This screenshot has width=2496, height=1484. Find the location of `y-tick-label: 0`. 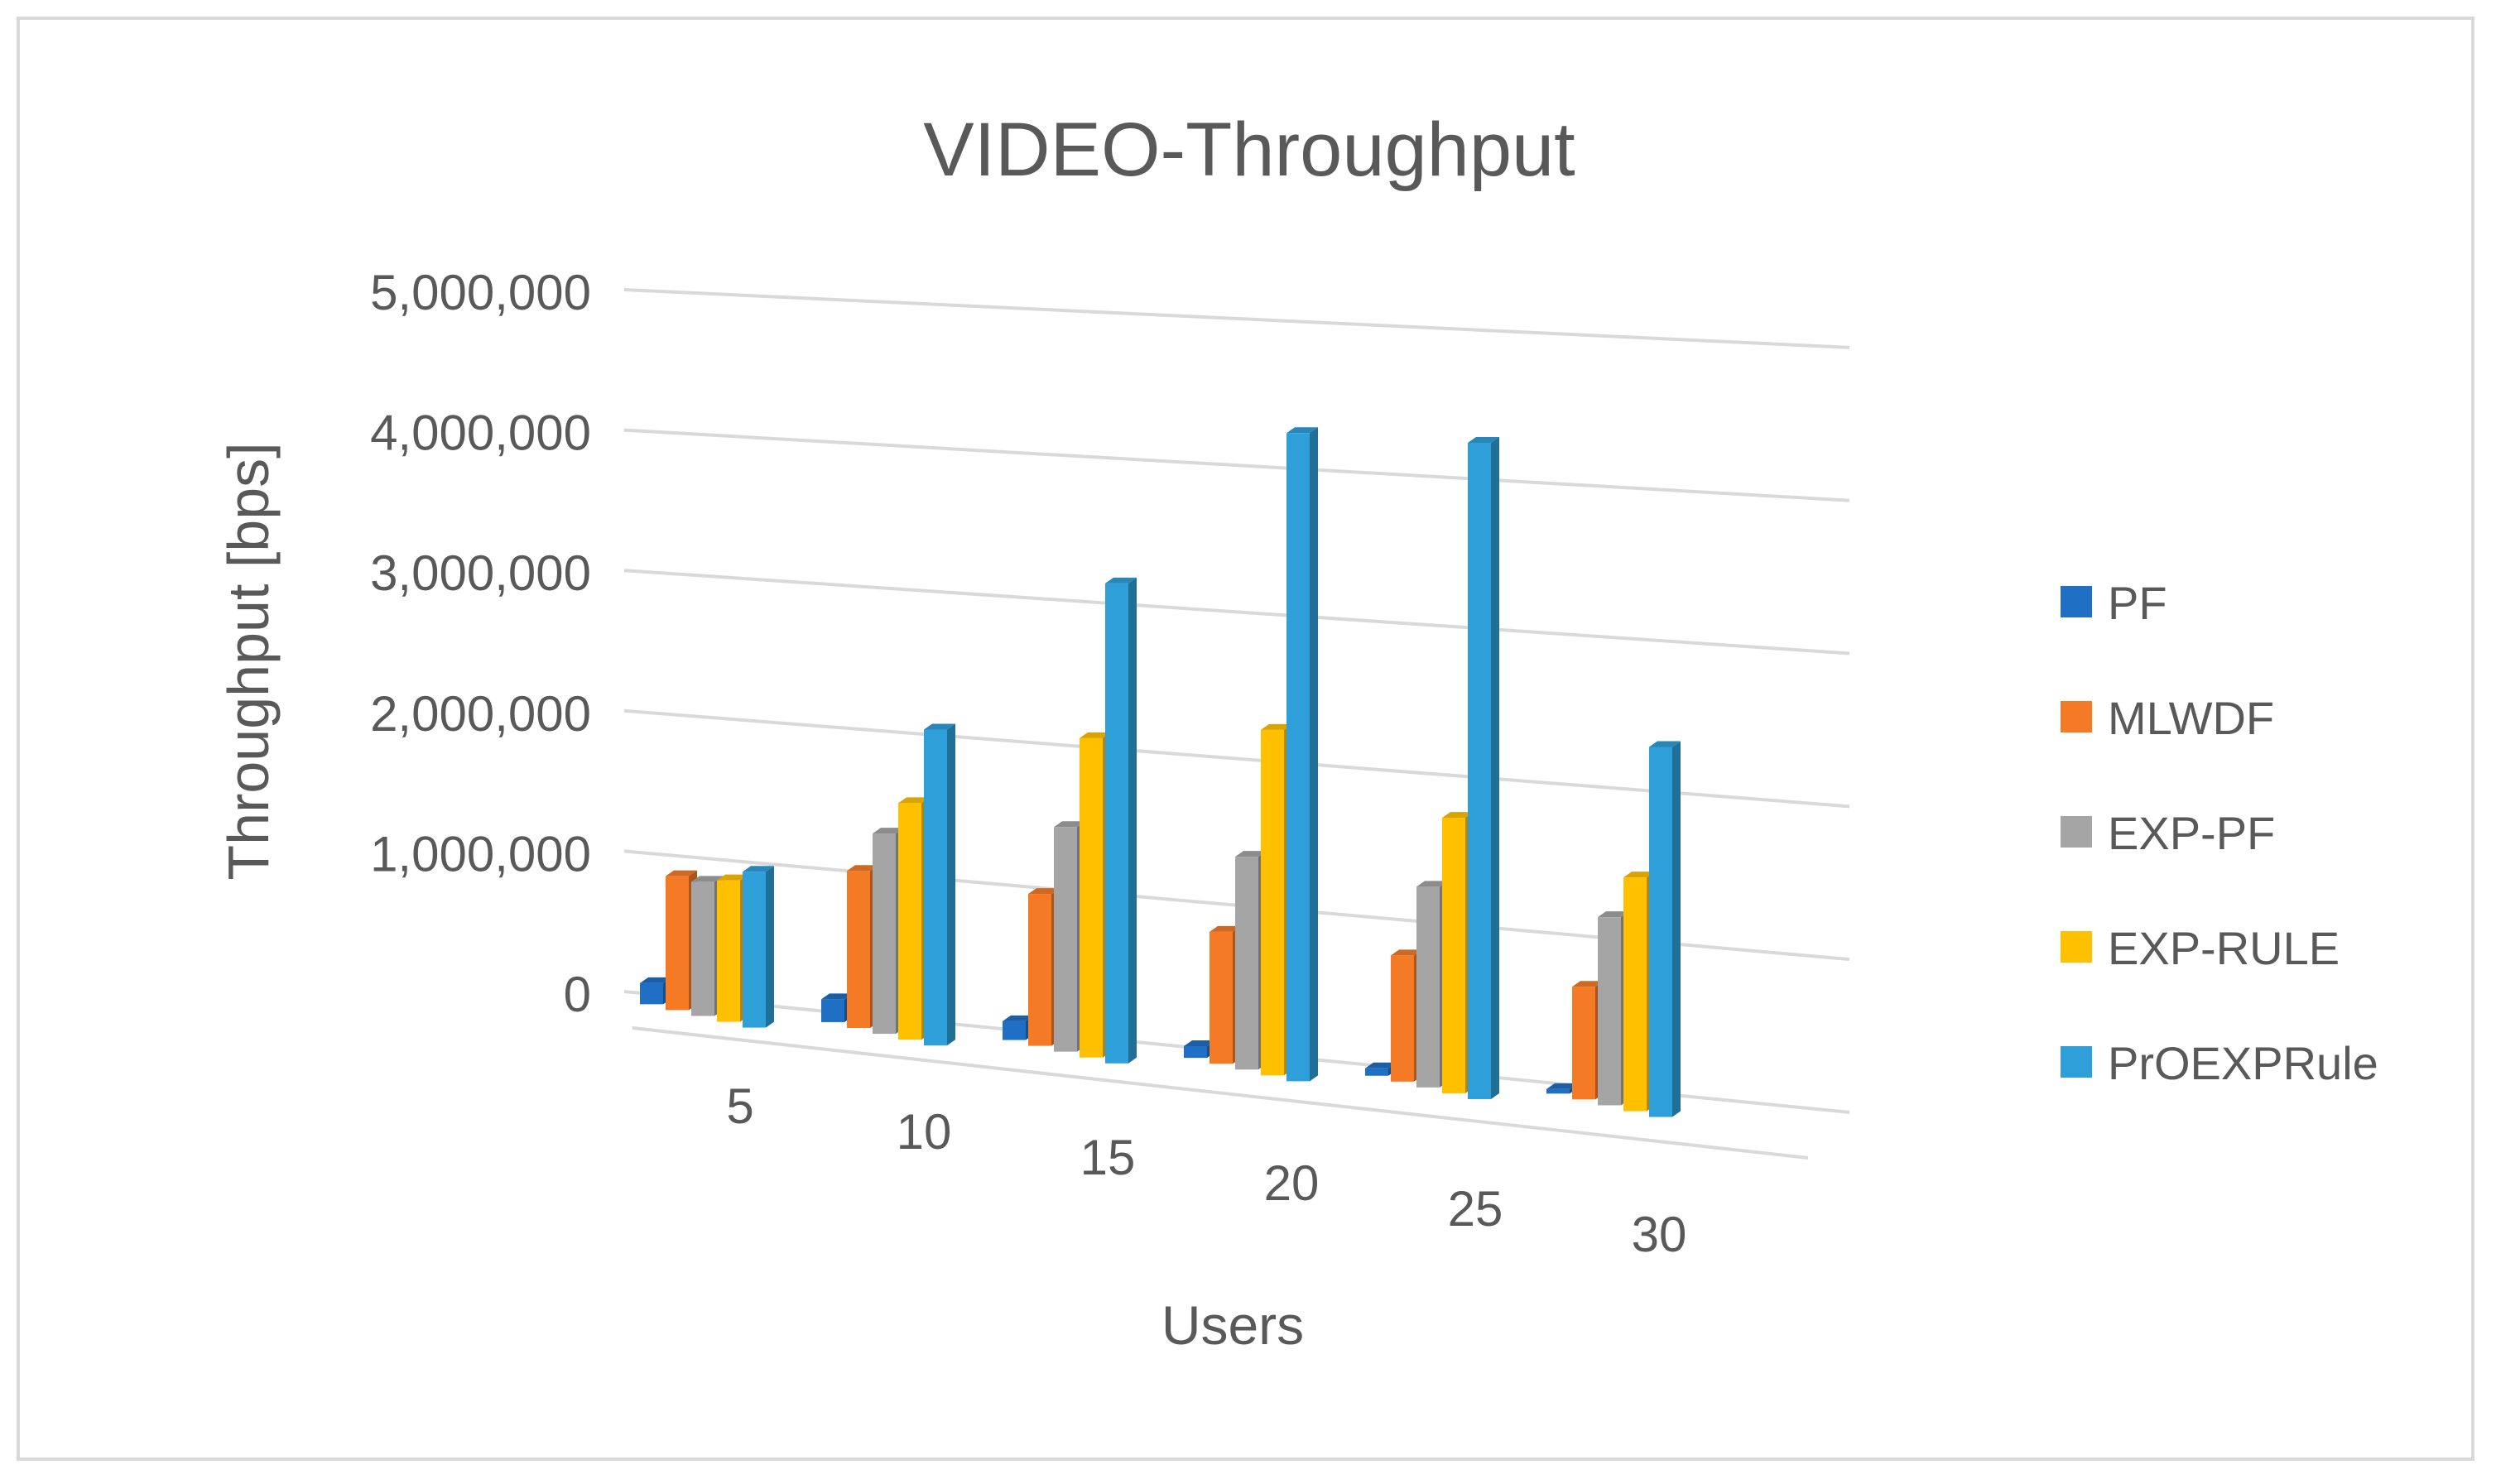

y-tick-label: 0 is located at coordinates (577, 995).